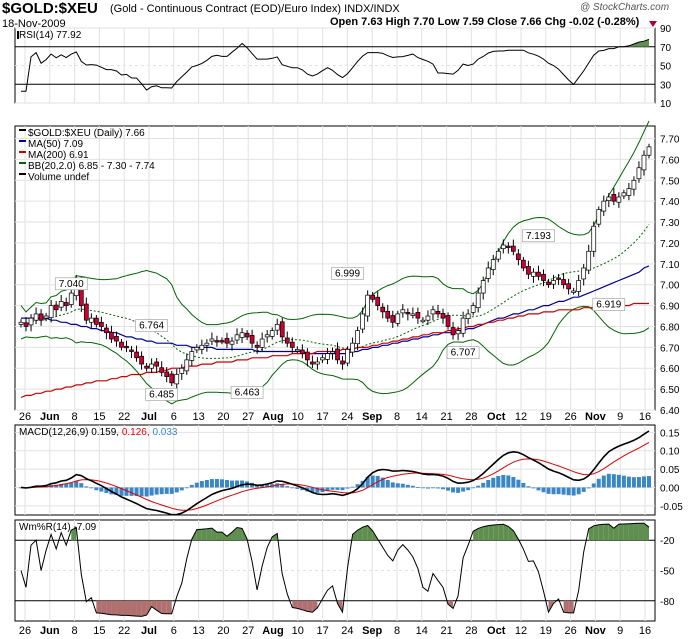  I want to click on x-label-price: Oct, so click(496, 417).